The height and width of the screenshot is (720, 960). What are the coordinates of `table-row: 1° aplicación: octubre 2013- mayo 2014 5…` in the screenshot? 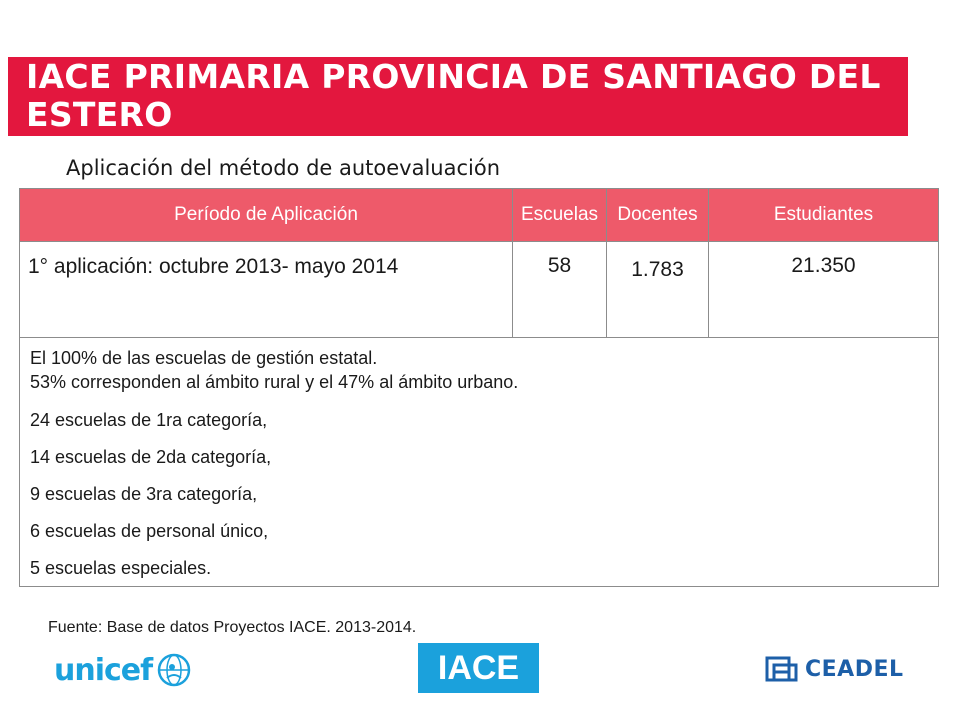 It's located at (479, 289).